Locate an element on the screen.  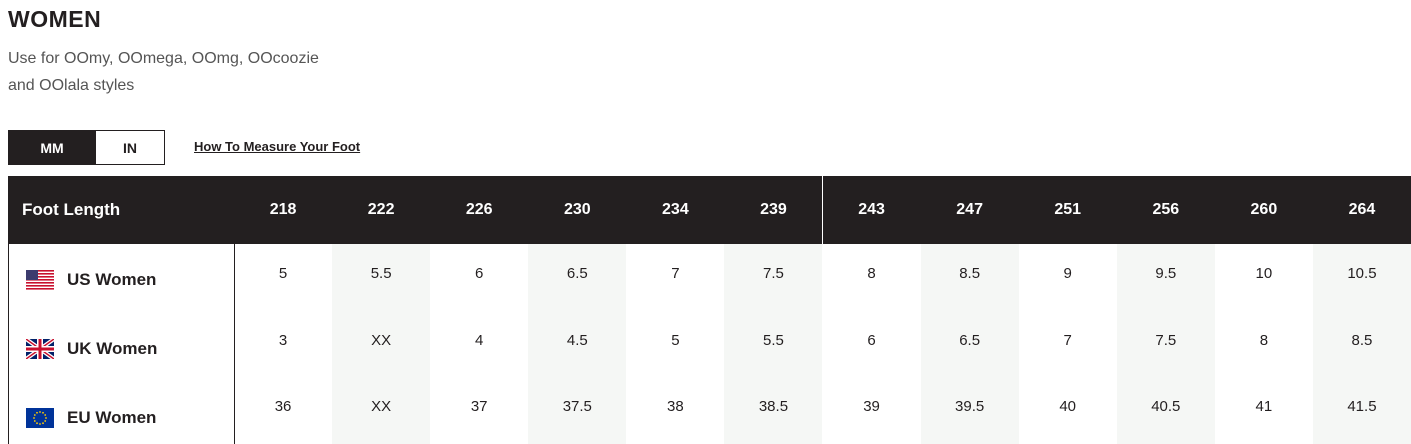
row-label-text: UK Women is located at coordinates (112, 349).